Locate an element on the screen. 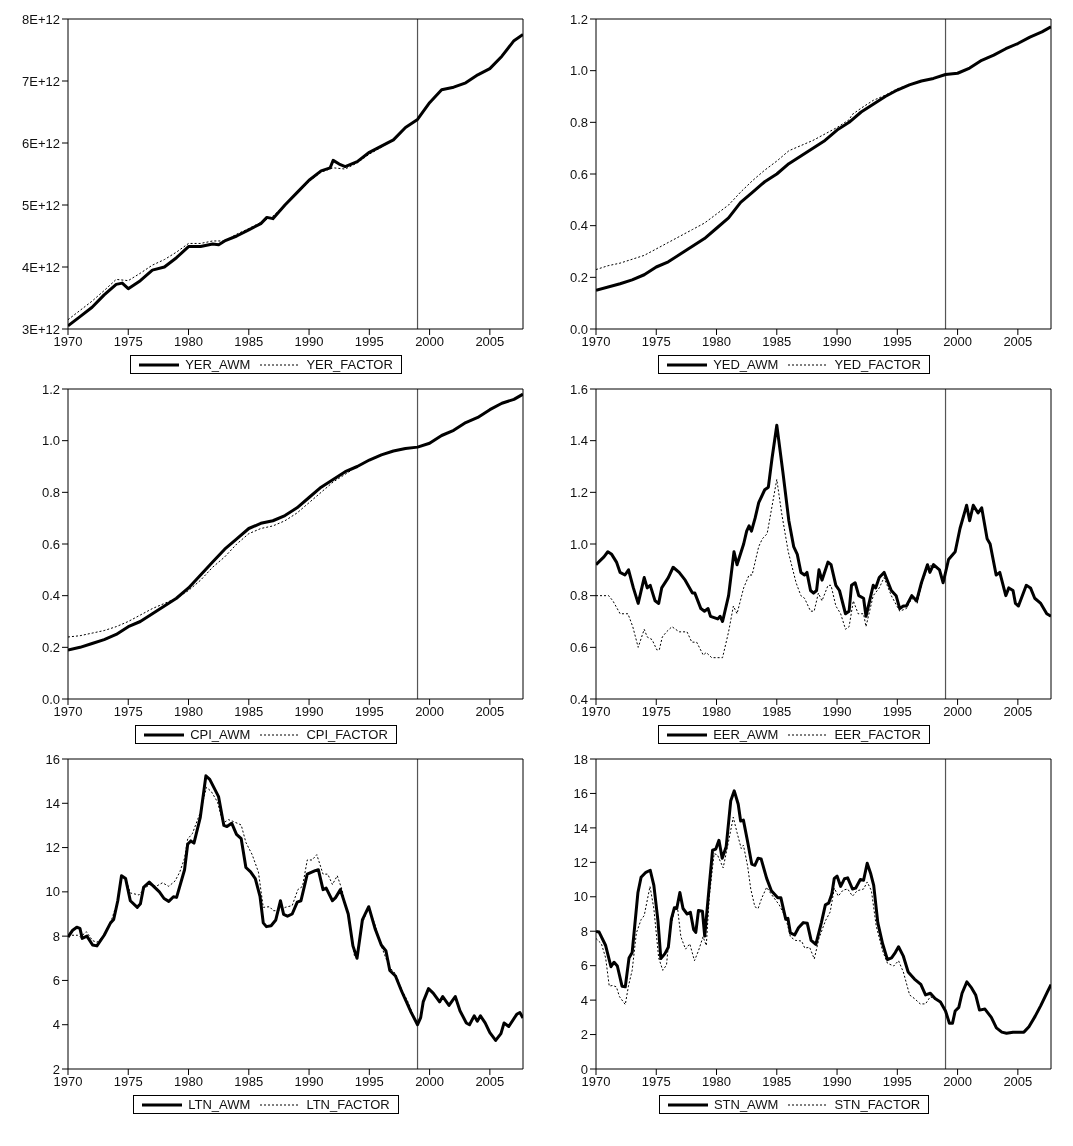 Image resolution: width=1073 pixels, height=1146 pixels. y-tick-label: 3E+12 is located at coordinates (41, 329).